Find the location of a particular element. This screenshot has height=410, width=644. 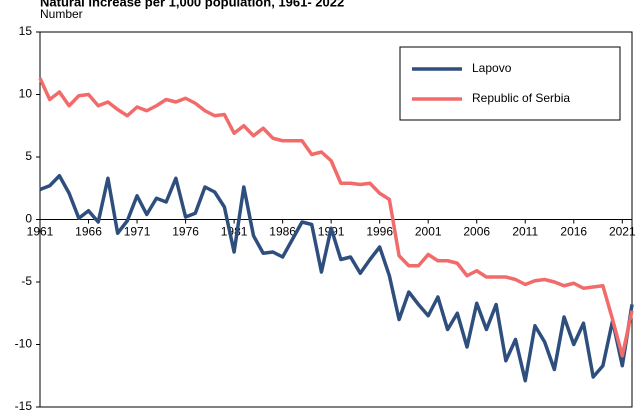

x-tick-label: 2006 is located at coordinates (476, 232).